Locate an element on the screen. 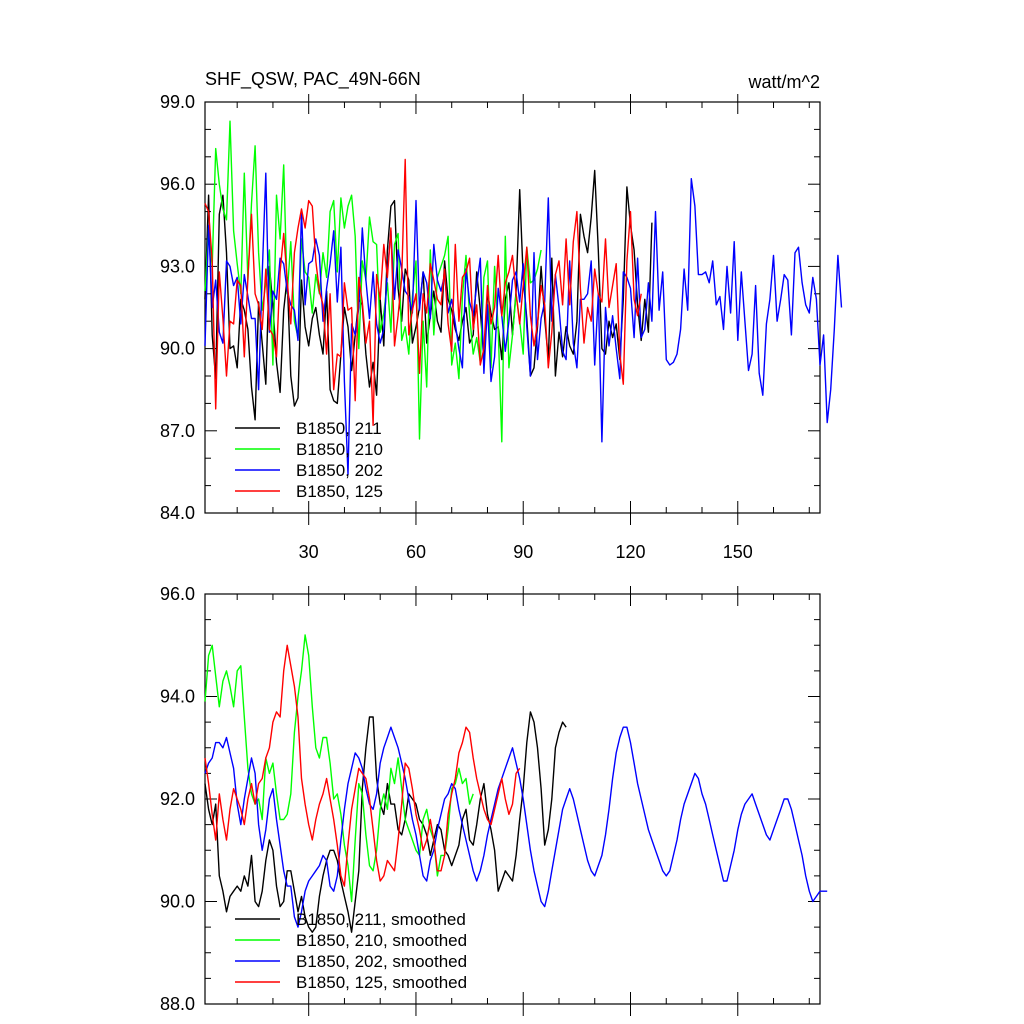  top-chart-title: SHF_QSW, PAC_49N-66N is located at coordinates (313, 79).